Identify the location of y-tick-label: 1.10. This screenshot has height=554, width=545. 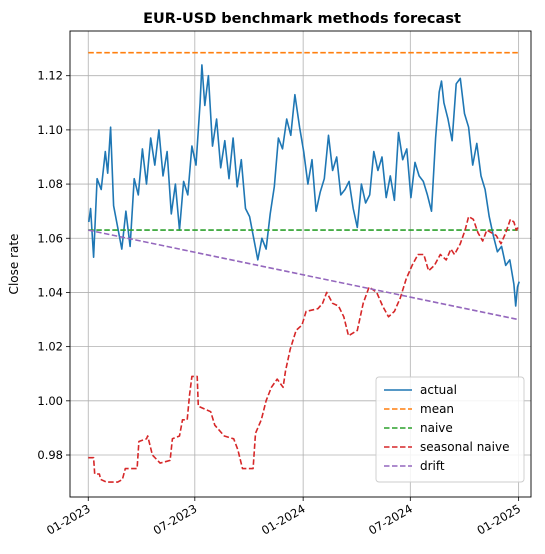
(50, 130).